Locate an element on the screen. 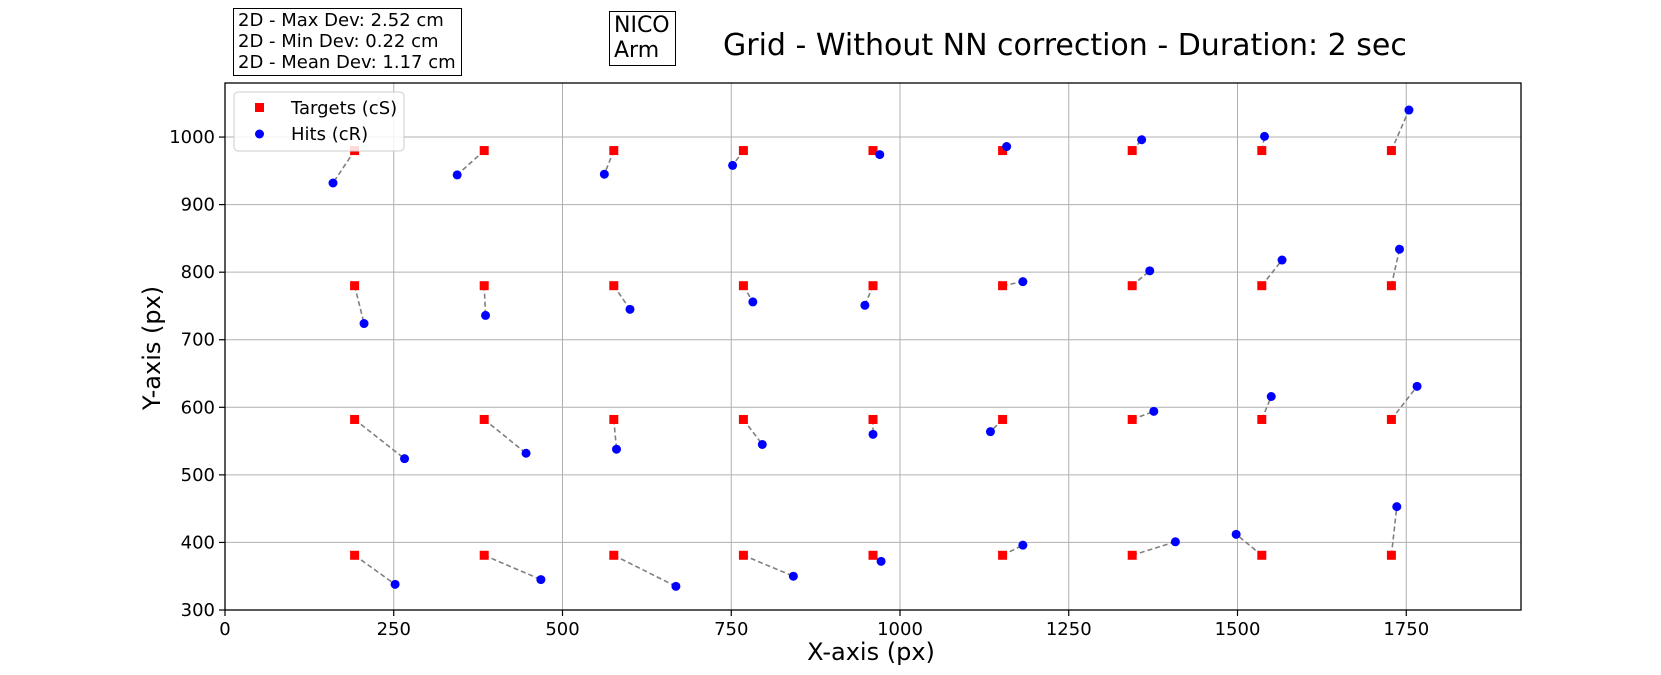 The height and width of the screenshot is (675, 1661). legend-hits-label: Hits (cR) is located at coordinates (329, 134).